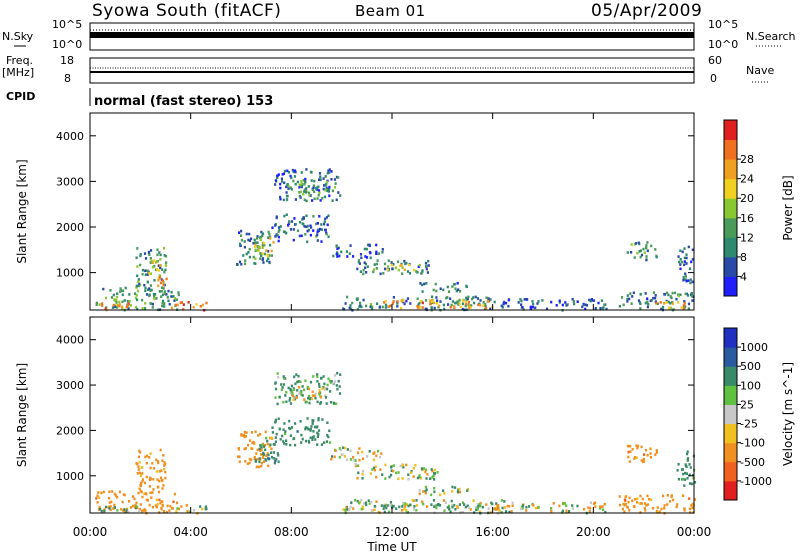 The width and height of the screenshot is (800, 554). I want to click on y-tick-label: 2000, so click(70, 430).